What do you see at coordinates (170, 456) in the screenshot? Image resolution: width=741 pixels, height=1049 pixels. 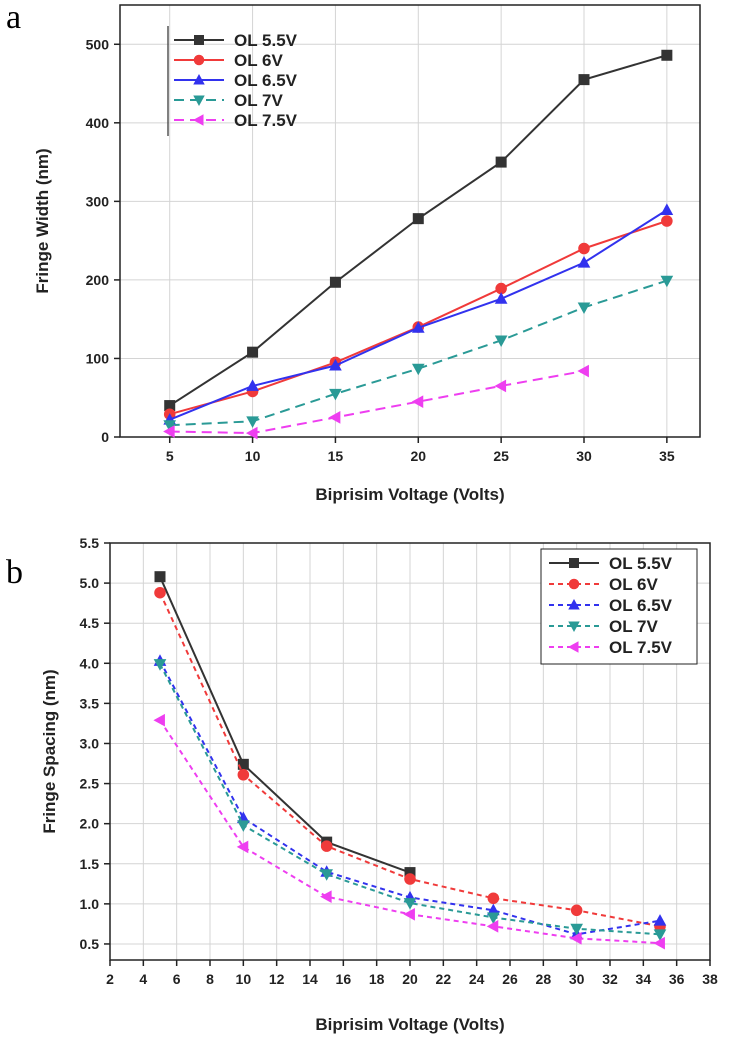 I see `x-tick-label: 5` at bounding box center [170, 456].